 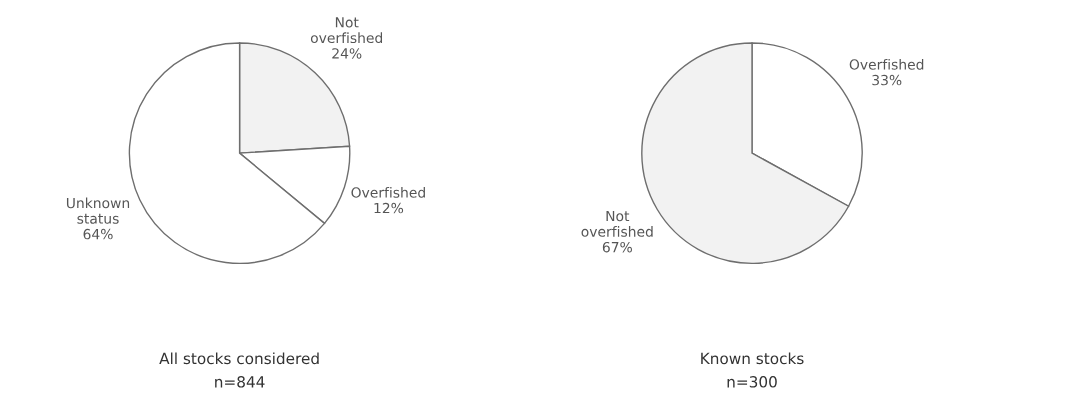 I want to click on data-label: 64%, so click(x=98, y=234).